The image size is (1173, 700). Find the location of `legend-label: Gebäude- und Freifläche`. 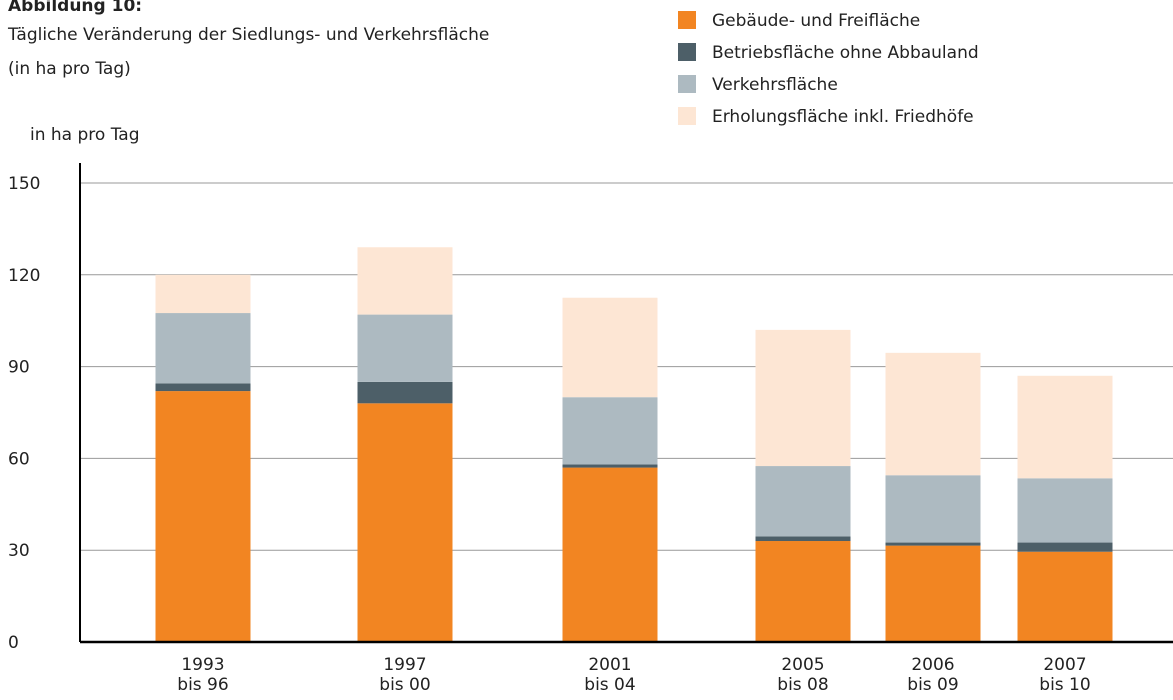

legend-label: Gebäude- und Freifläche is located at coordinates (816, 21).